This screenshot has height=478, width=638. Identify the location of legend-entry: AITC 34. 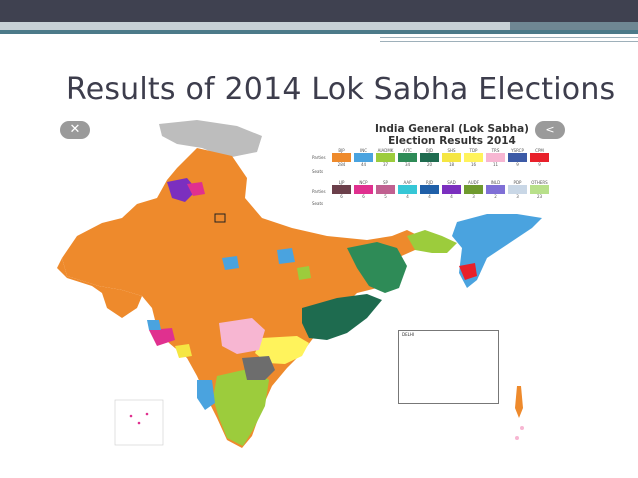
(407, 157).